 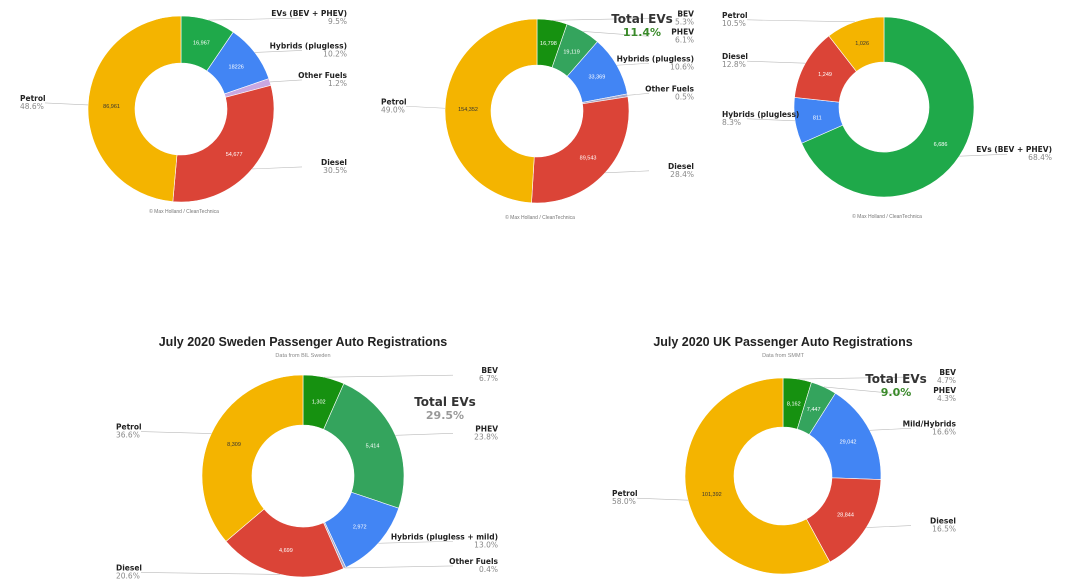 I want to click on slice-pct-label: 48.6%, so click(x=32, y=106).